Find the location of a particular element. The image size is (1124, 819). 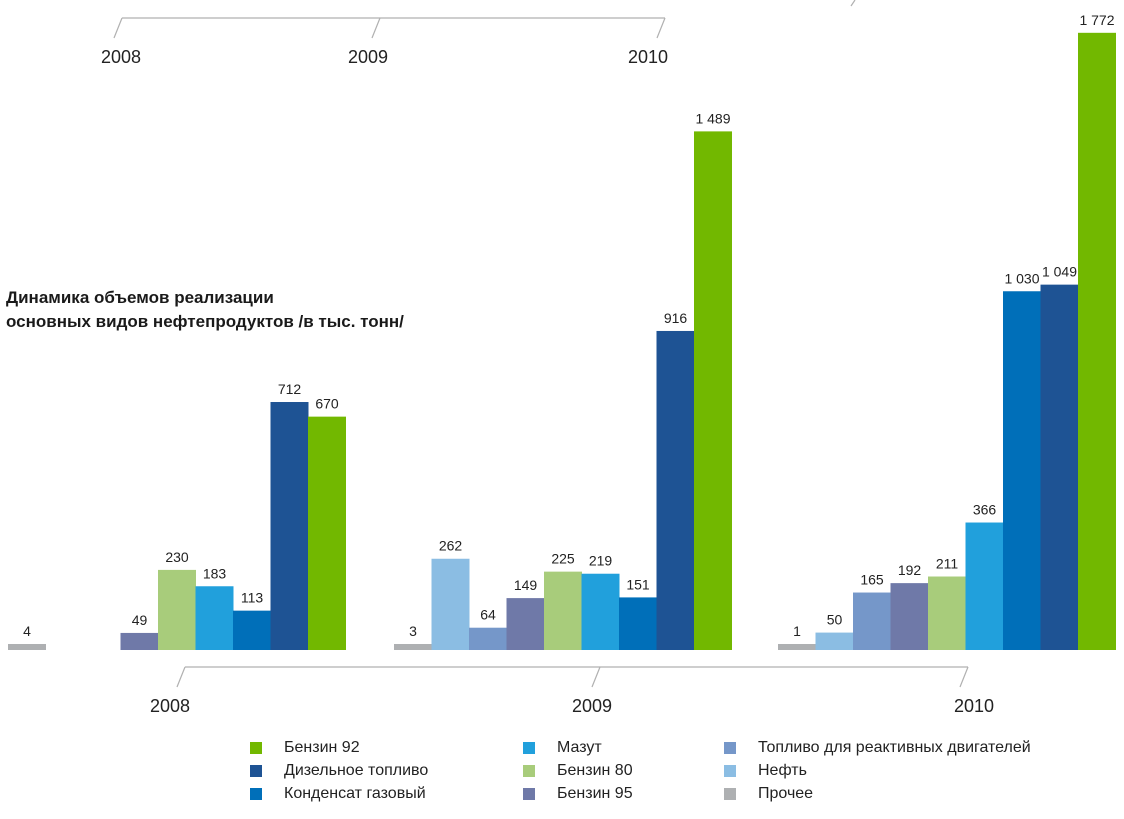

top-axis-tick-2008 is located at coordinates (118, 28).